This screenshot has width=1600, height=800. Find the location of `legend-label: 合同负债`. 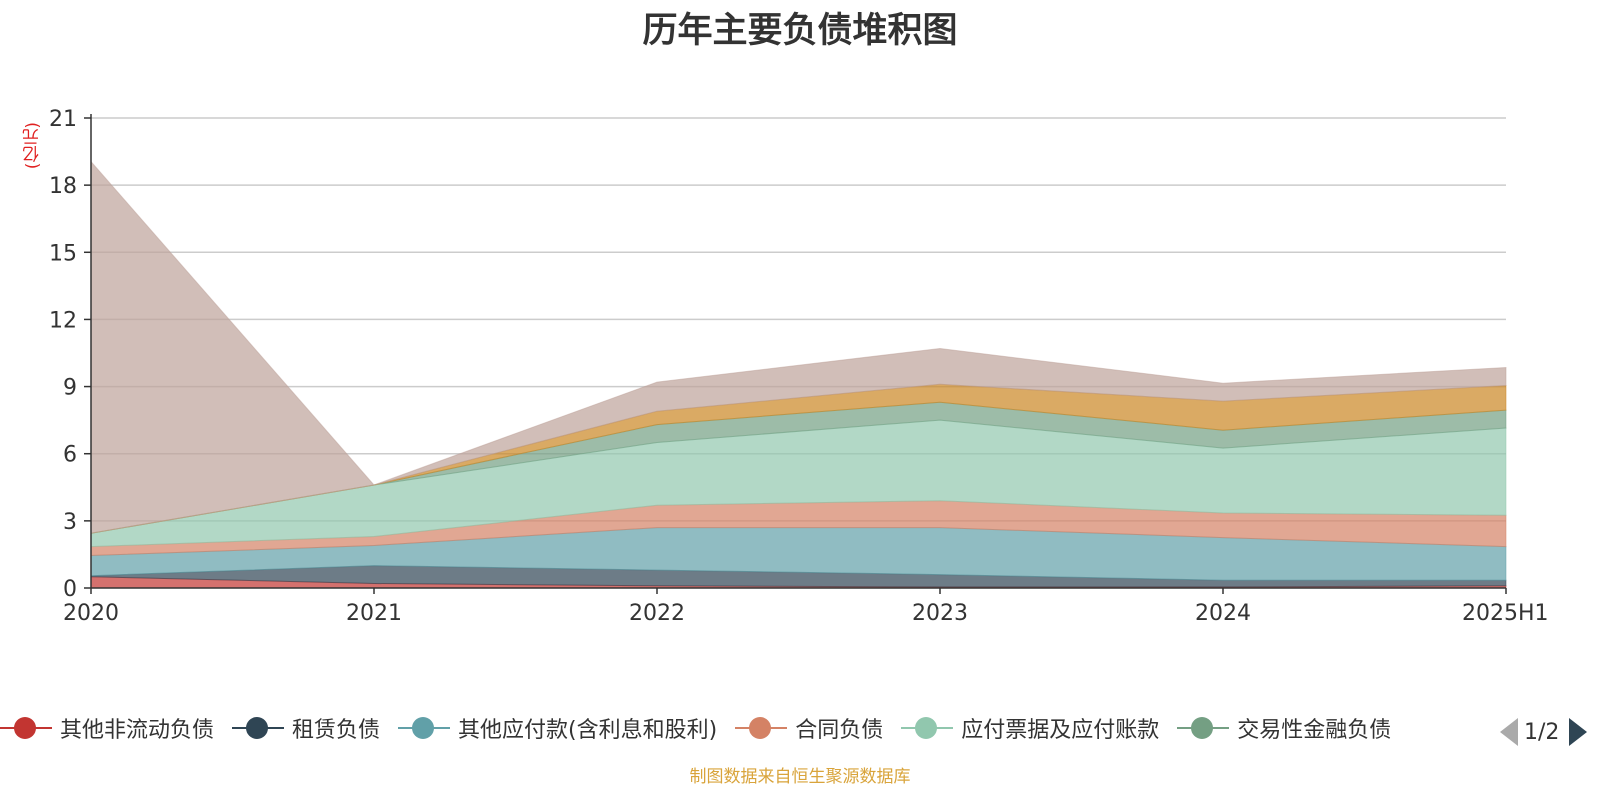

legend-label: 合同负债 is located at coordinates (839, 730).